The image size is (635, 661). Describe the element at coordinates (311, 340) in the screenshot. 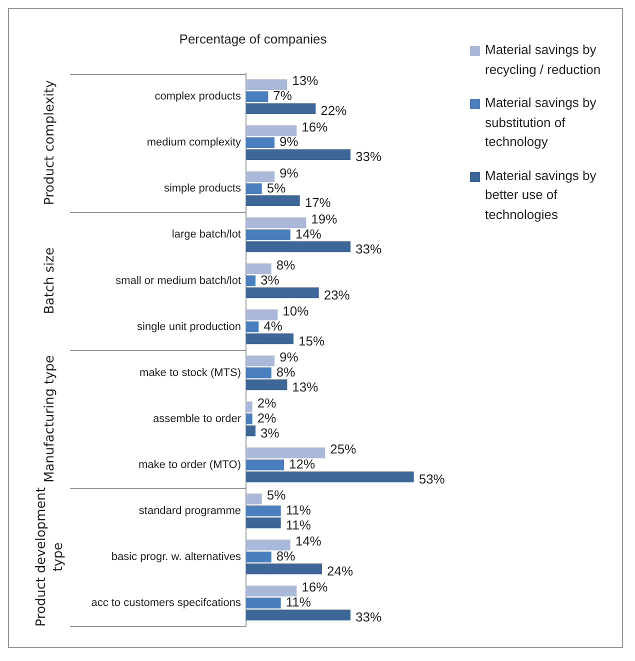

I see `data-label: 15%` at that location.